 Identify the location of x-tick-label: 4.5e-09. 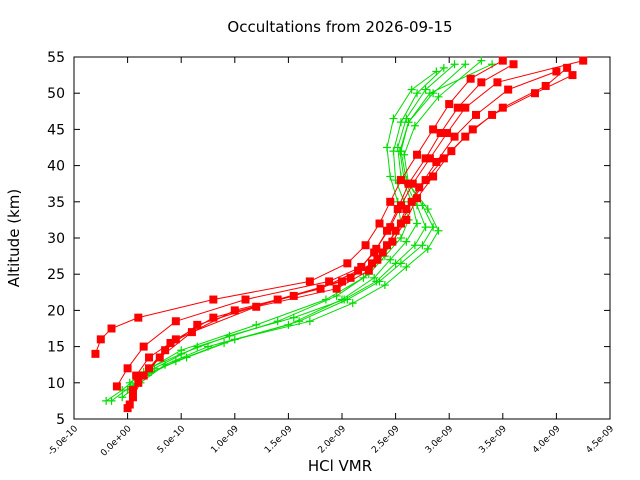
(601, 440).